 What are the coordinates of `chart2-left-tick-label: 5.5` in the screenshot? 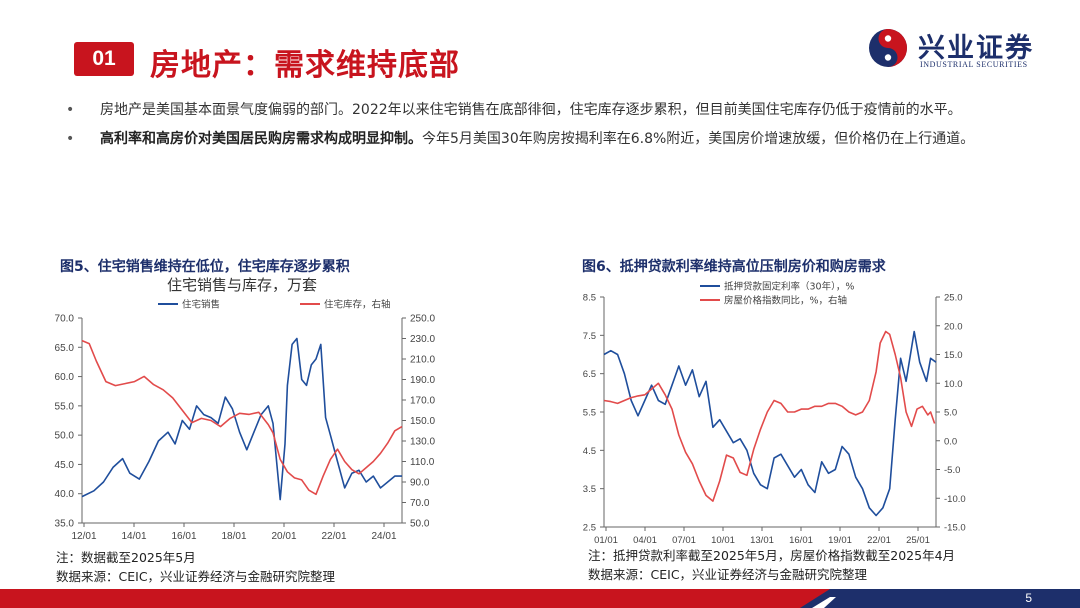 It's located at (589, 413).